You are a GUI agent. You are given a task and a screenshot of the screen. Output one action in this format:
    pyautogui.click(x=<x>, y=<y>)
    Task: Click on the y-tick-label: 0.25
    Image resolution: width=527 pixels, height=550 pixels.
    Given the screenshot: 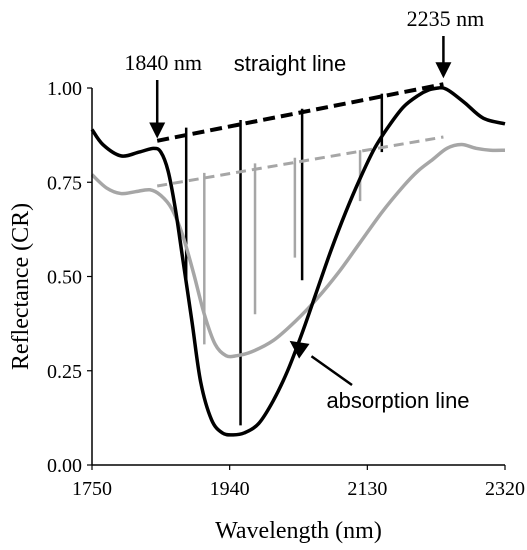 What is the action you would take?
    pyautogui.click(x=64, y=372)
    